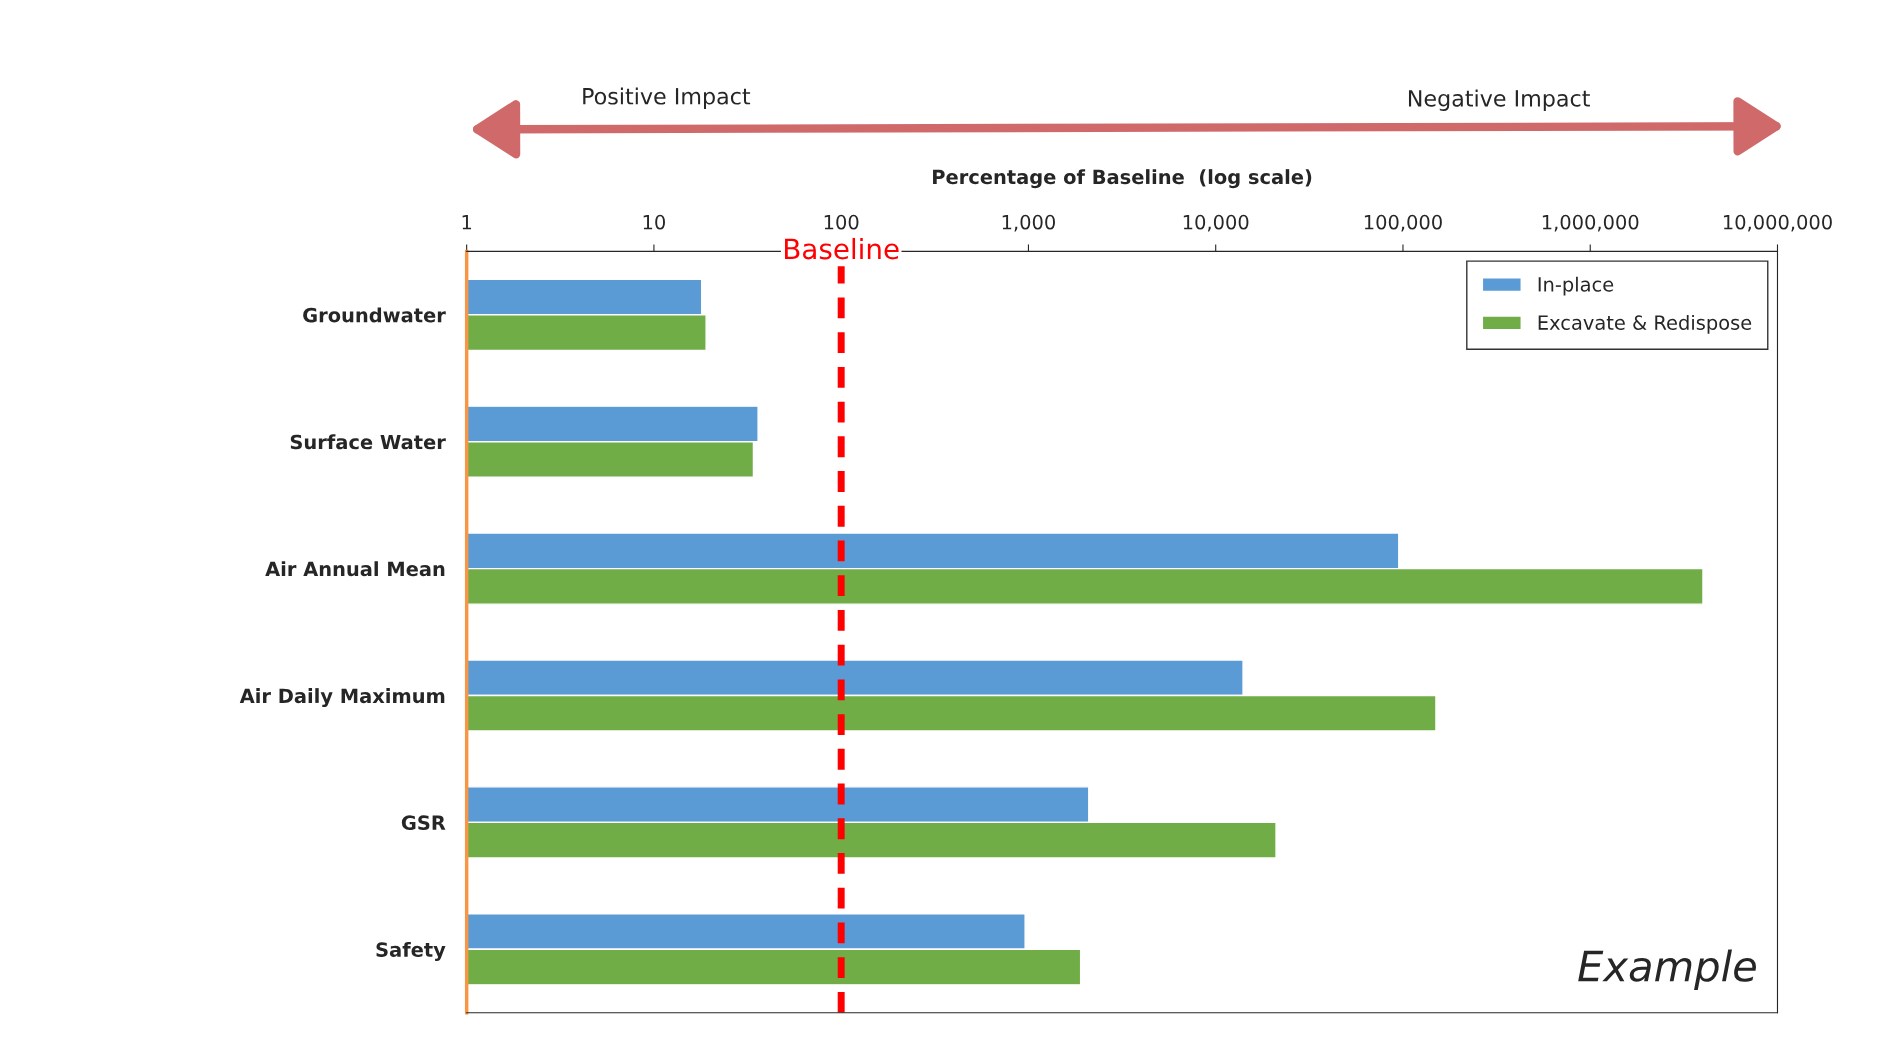 The width and height of the screenshot is (1897, 1043). What do you see at coordinates (1028, 223) in the screenshot?
I see `x-tick-label: 1,000` at bounding box center [1028, 223].